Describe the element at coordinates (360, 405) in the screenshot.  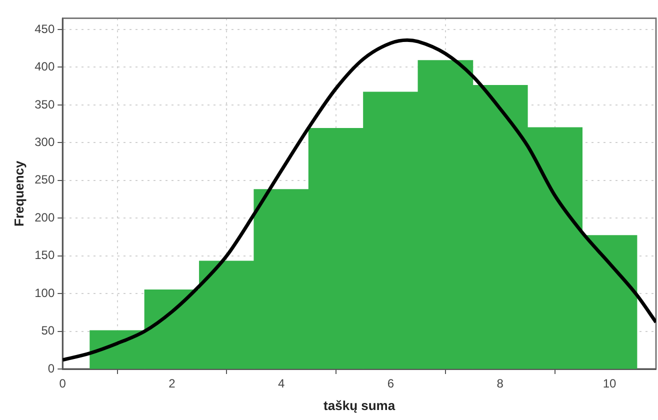
I see `x-axis-title: taškų suma` at that location.